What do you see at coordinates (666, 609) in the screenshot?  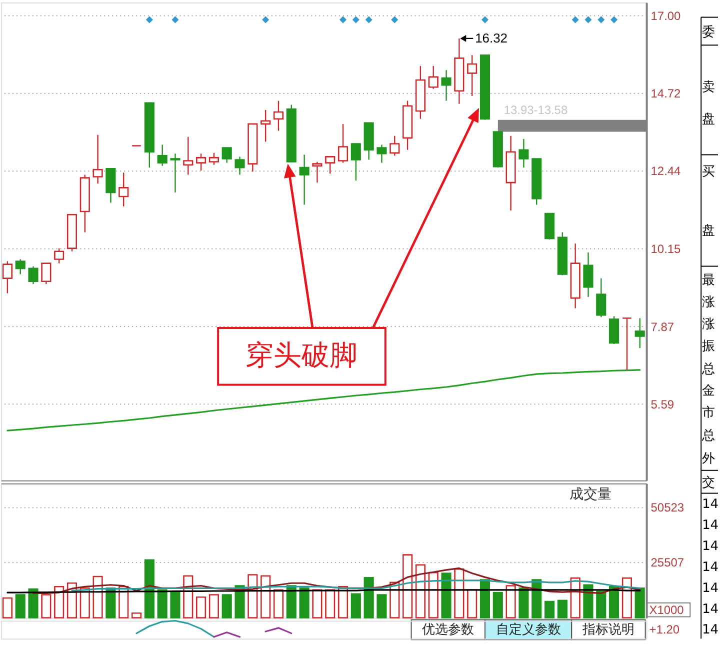 I see `y-axis-title: X1000` at bounding box center [666, 609].